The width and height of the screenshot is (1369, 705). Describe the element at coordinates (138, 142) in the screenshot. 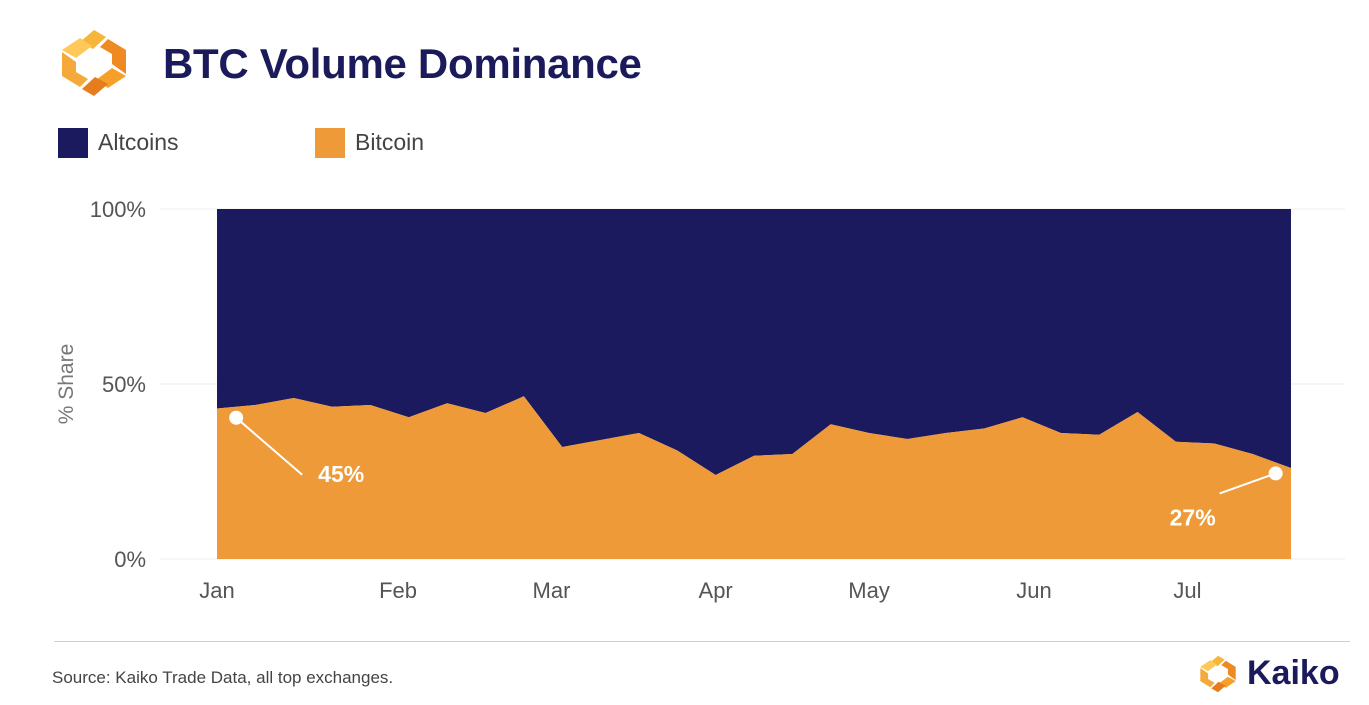

I see `legend-label-altcoins: Altcoins` at that location.